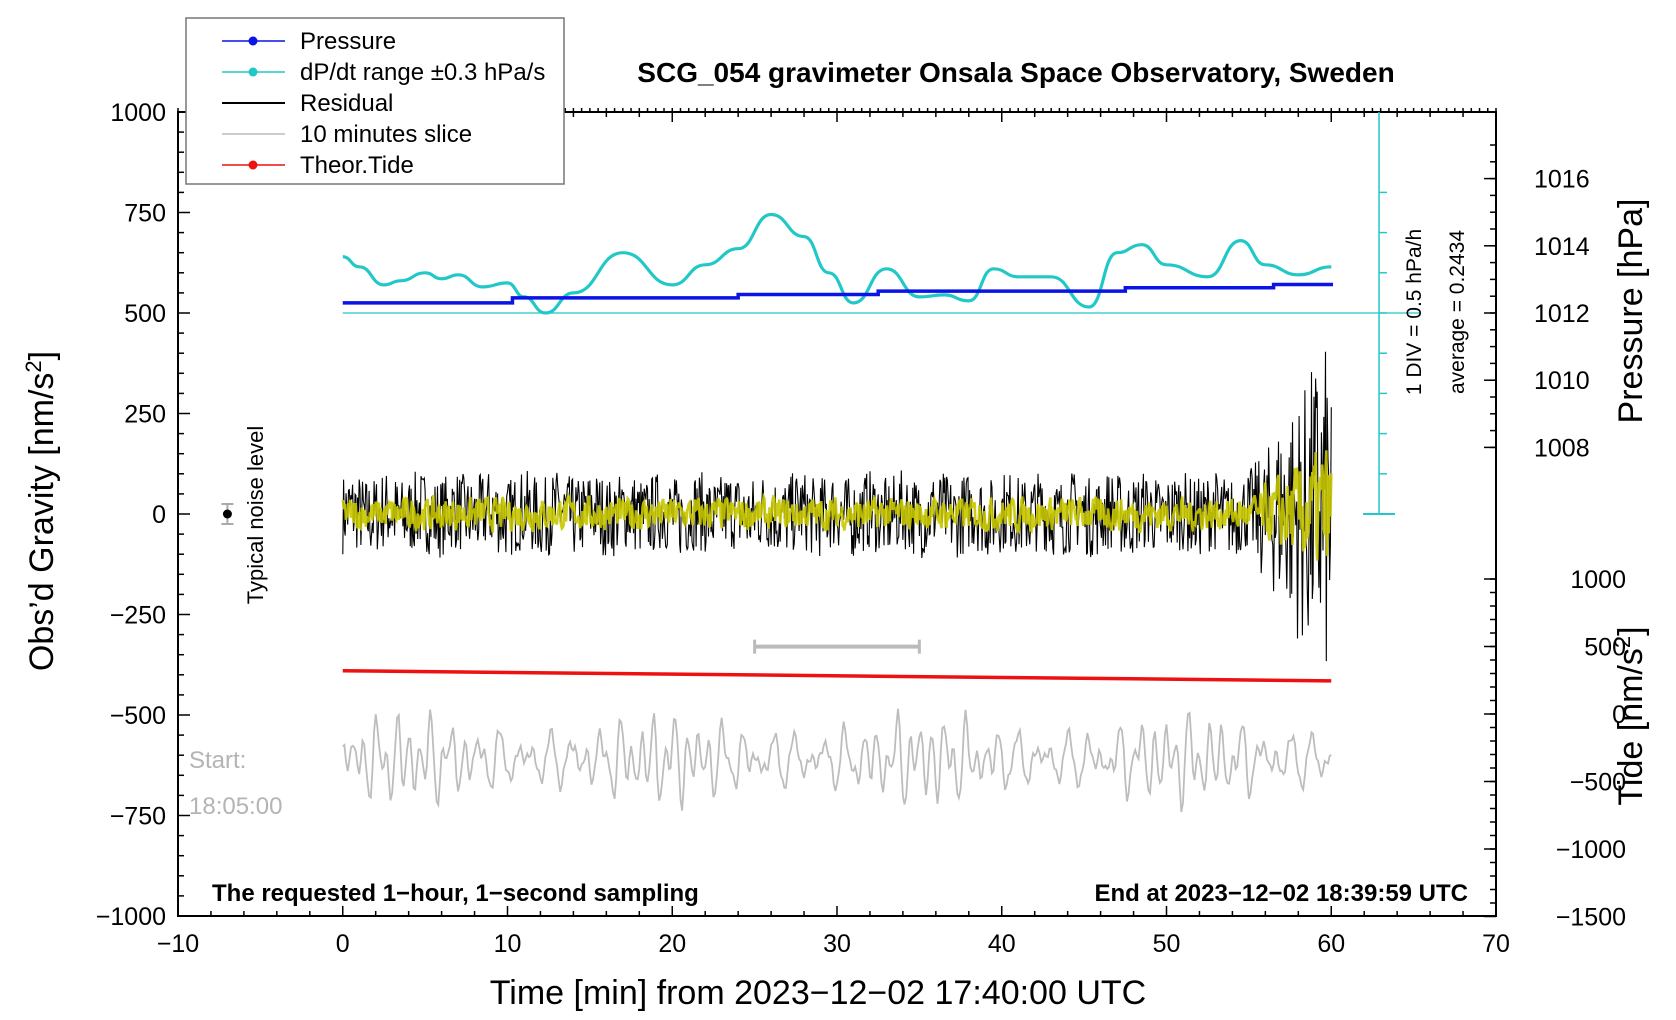 The height and width of the screenshot is (1020, 1676). Describe the element at coordinates (346, 103) in the screenshot. I see `legend-label-residual: Residual` at that location.